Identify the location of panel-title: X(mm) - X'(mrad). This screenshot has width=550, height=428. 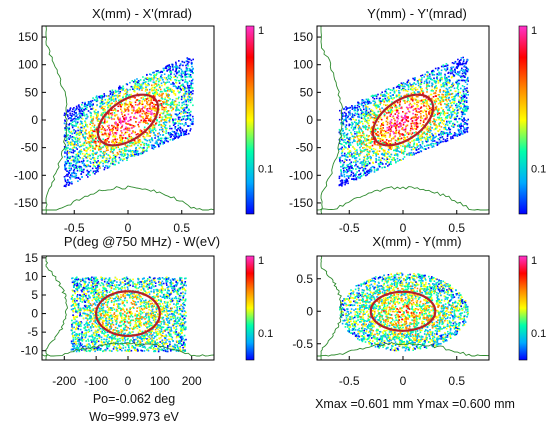
(142, 13).